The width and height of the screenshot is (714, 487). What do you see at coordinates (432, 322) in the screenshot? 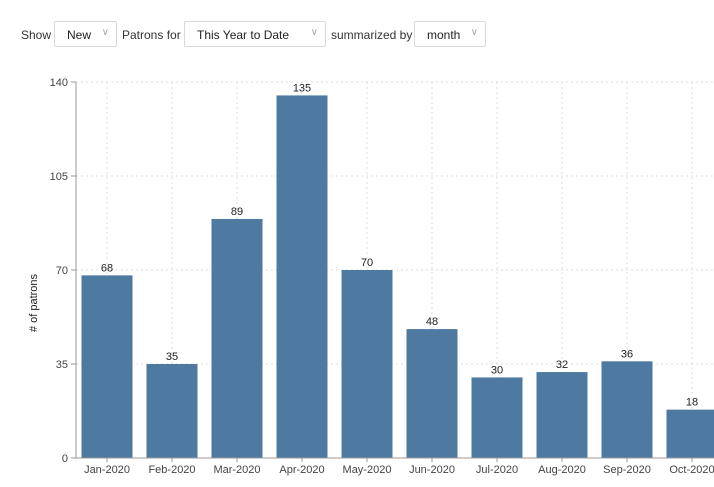
I see `data-label: 48` at bounding box center [432, 322].